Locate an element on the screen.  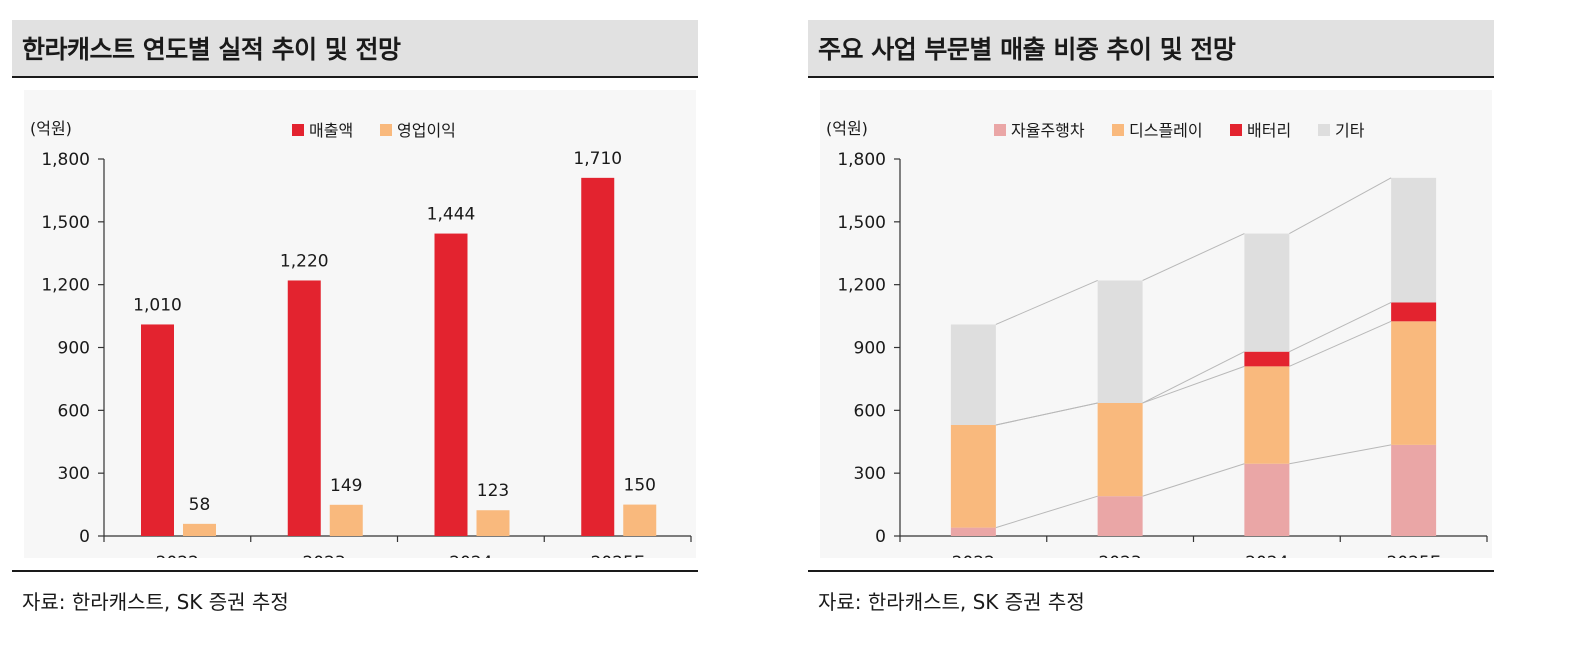
legend-label: 기타 is located at coordinates (1350, 130).